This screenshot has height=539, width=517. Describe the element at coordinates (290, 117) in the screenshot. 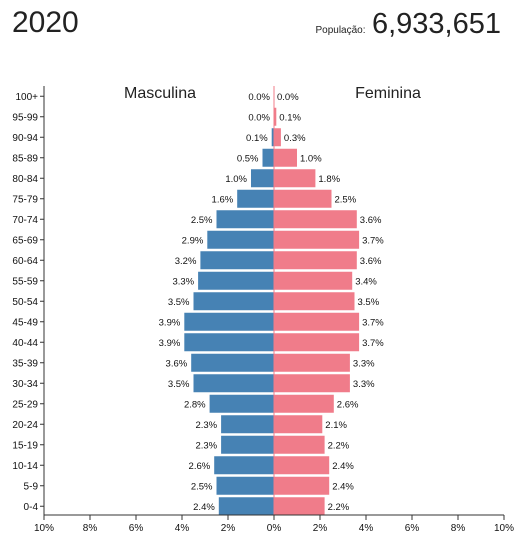

I see `female-value-label: 0.1%` at that location.